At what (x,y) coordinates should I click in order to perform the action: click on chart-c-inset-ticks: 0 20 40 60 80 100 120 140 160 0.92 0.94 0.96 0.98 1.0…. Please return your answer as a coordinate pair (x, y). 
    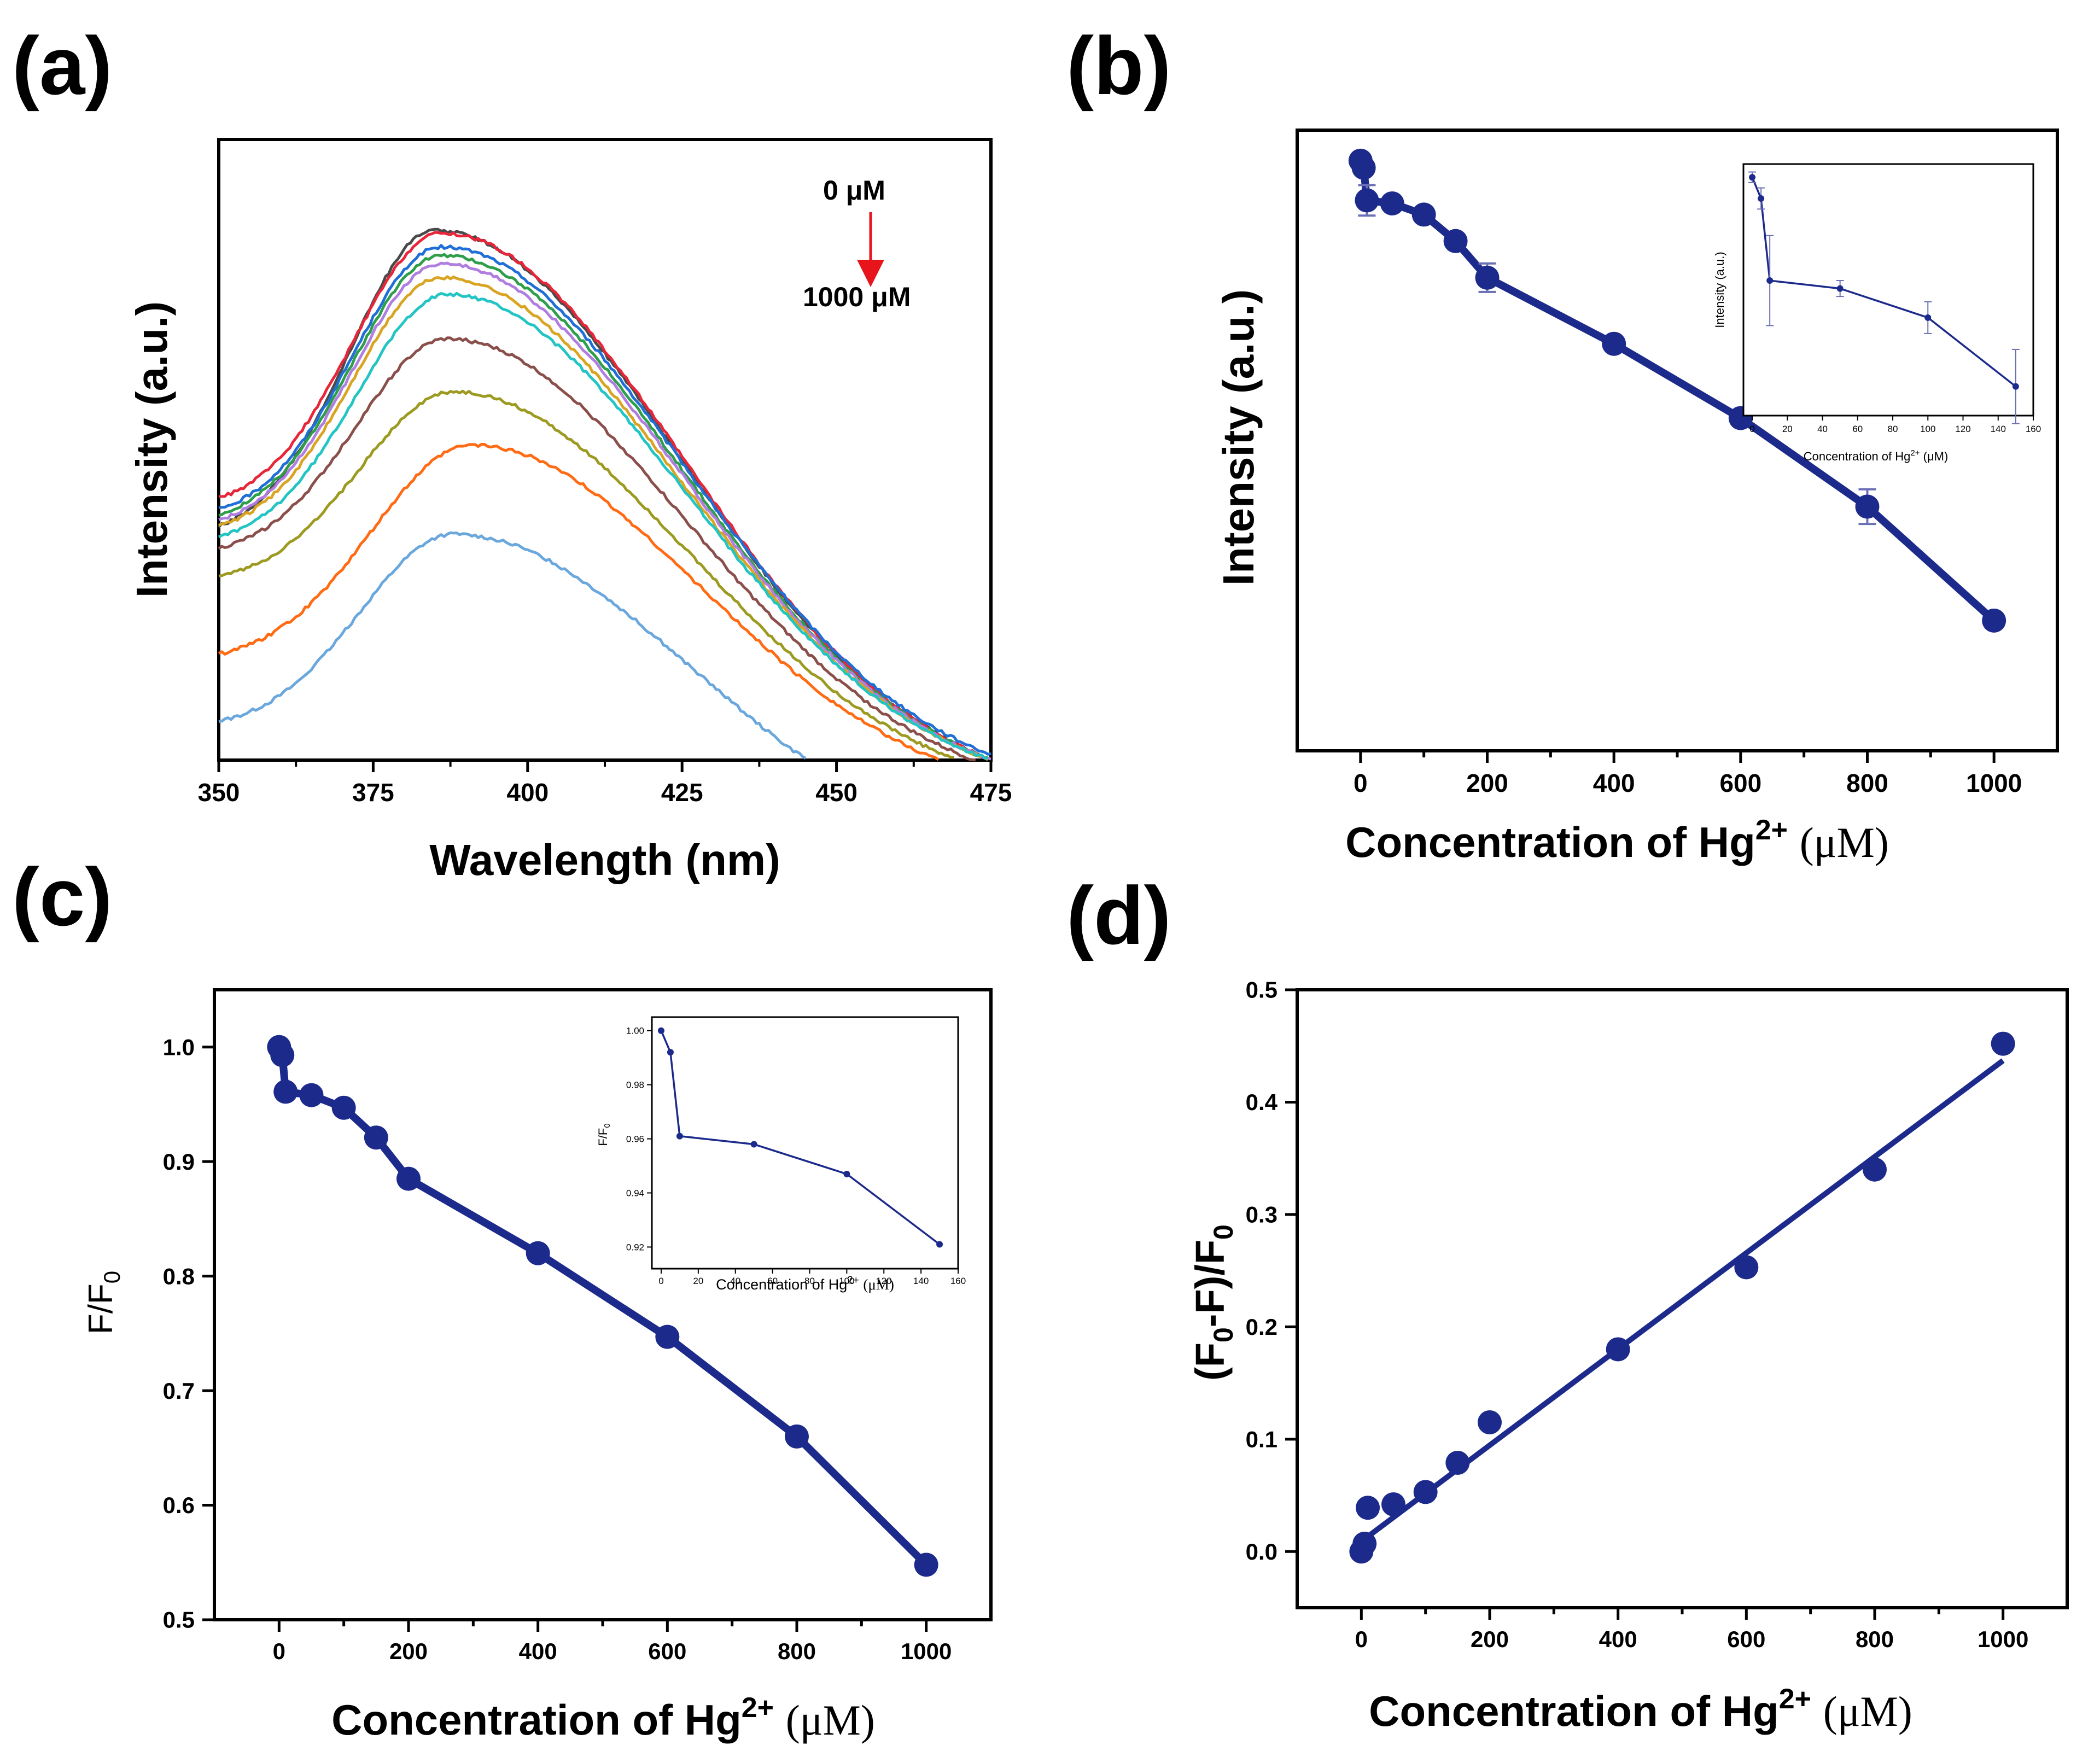
    Looking at the image, I should click on (796, 1156).